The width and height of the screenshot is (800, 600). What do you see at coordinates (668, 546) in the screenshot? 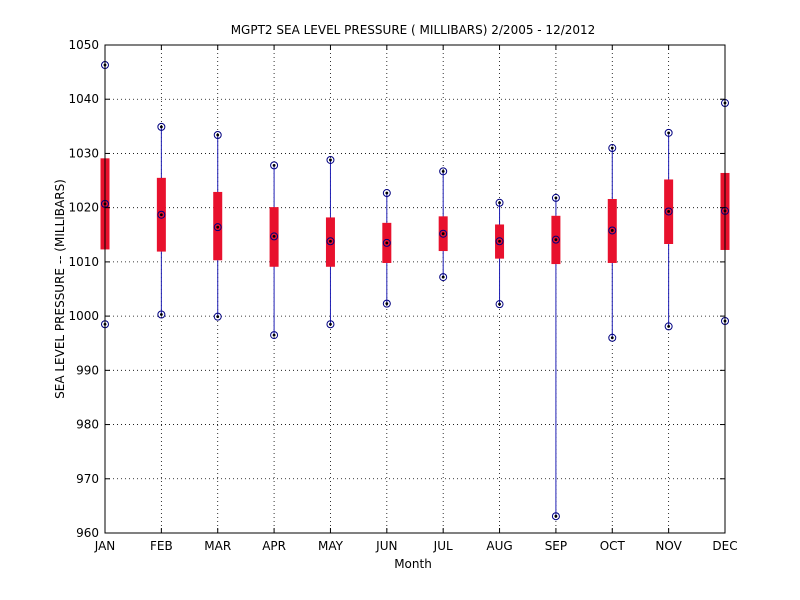
I see `x-tick-label: NOV` at bounding box center [668, 546].